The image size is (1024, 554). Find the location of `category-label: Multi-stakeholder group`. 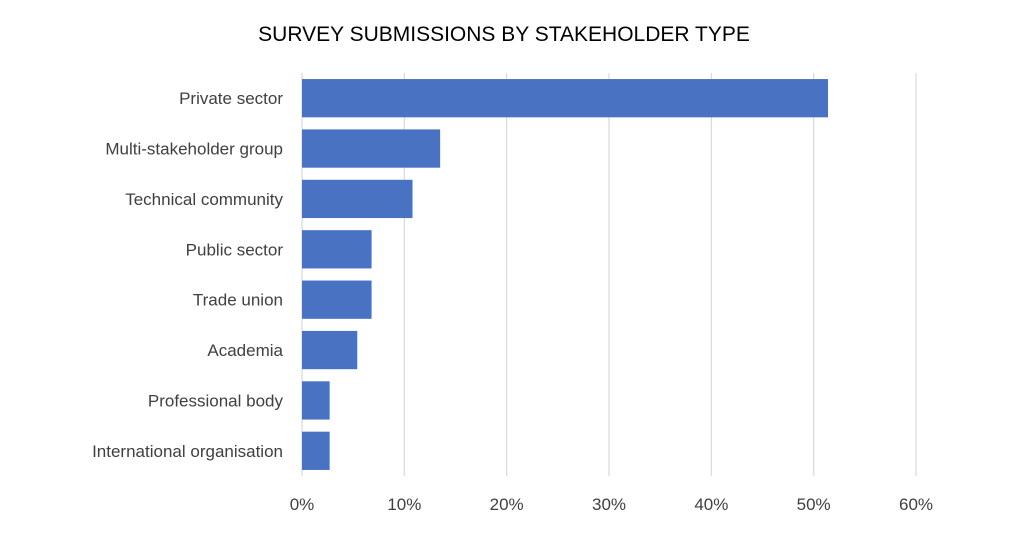

category-label: Multi-stakeholder group is located at coordinates (194, 149).